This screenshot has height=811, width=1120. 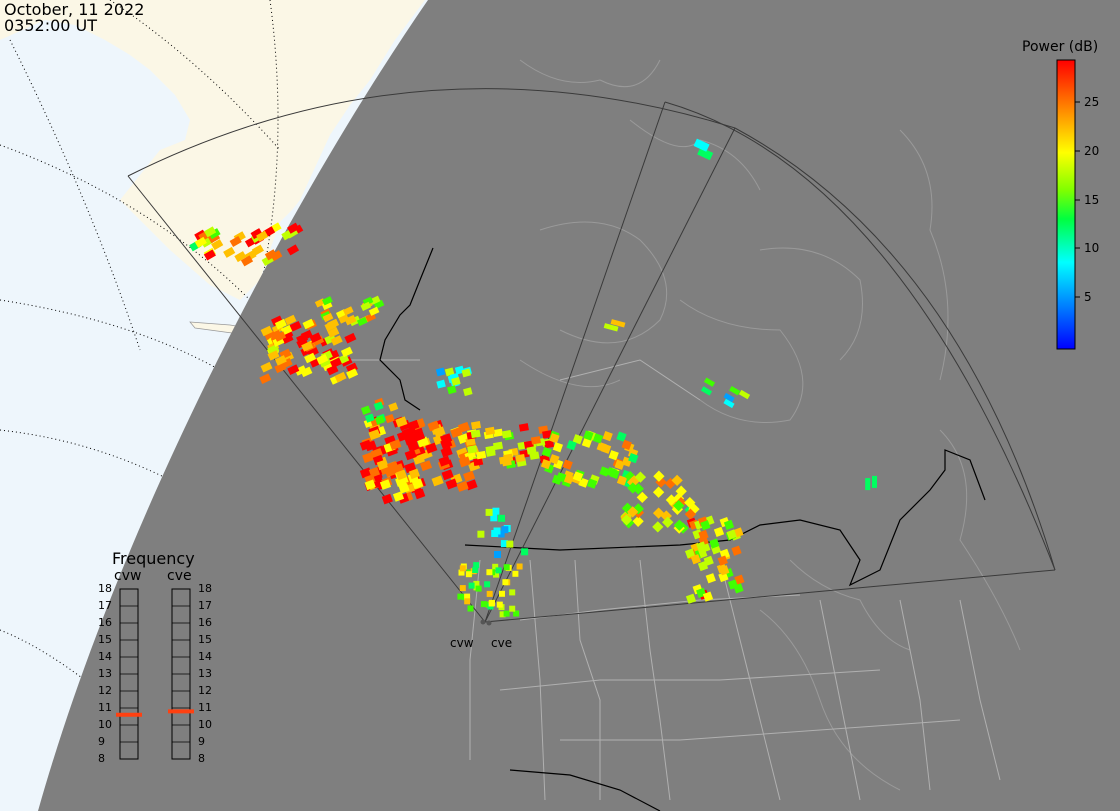 What do you see at coordinates (205, 690) in the screenshot?
I see `cve-frequency-tick: 12` at bounding box center [205, 690].